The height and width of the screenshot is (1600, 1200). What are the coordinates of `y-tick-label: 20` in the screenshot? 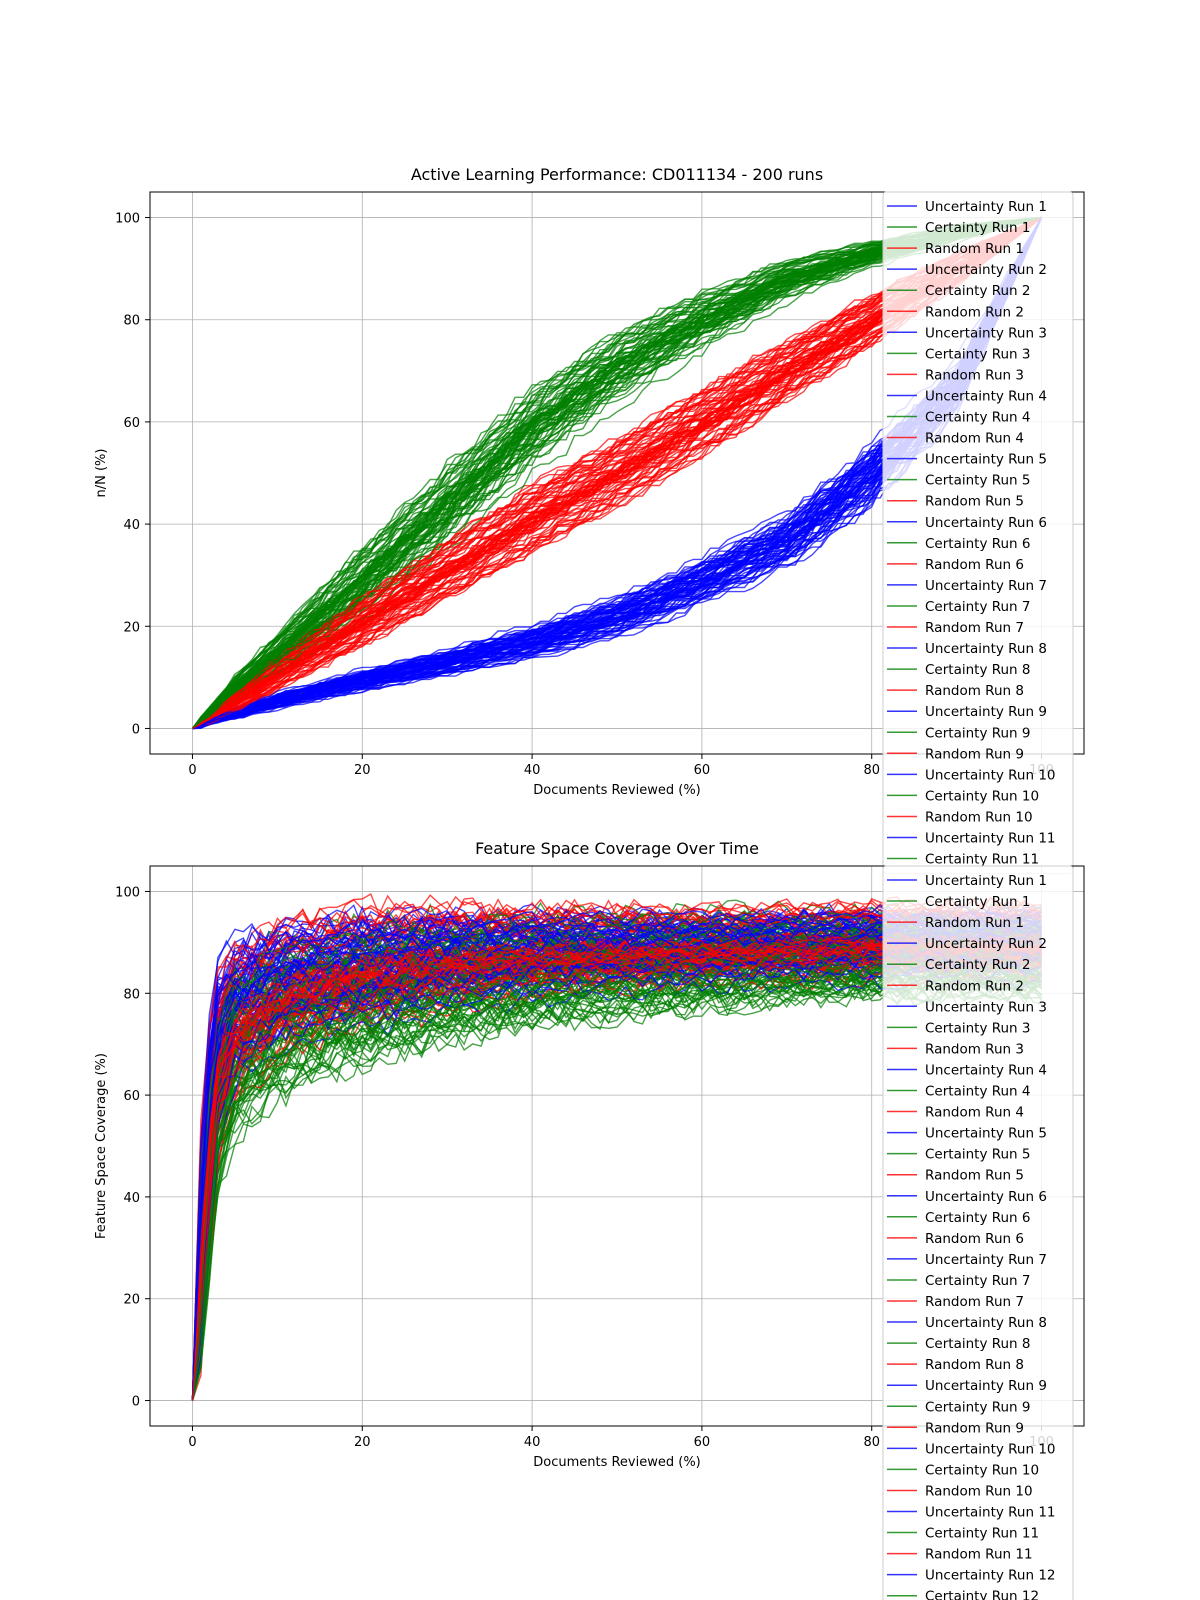 It's located at (131, 1300).